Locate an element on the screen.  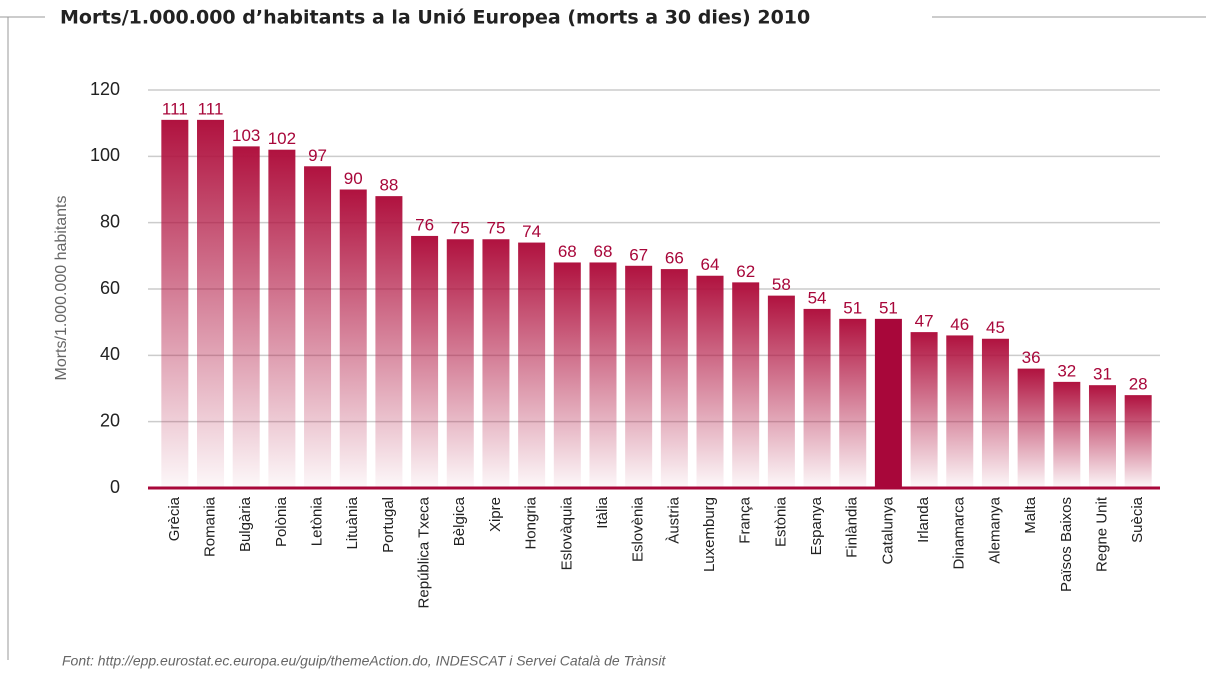
value-label: 88 is located at coordinates (388, 185).